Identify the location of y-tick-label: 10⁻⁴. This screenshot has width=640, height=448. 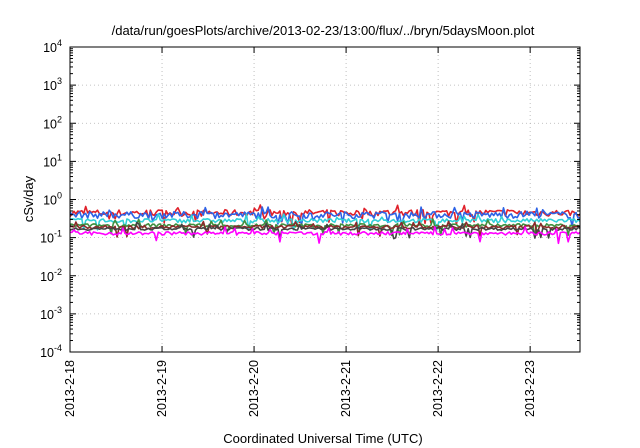
(51, 351).